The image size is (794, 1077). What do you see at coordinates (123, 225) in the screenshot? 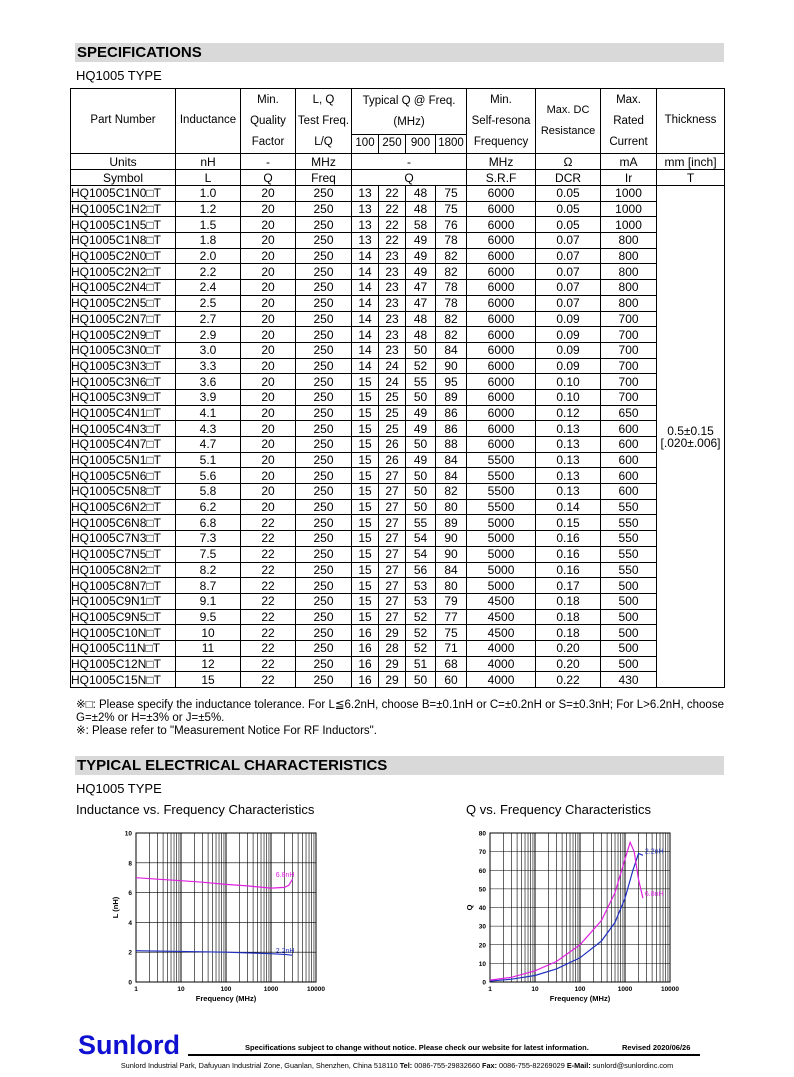
I see `cell: HQ1005C1N5□T` at bounding box center [123, 225].